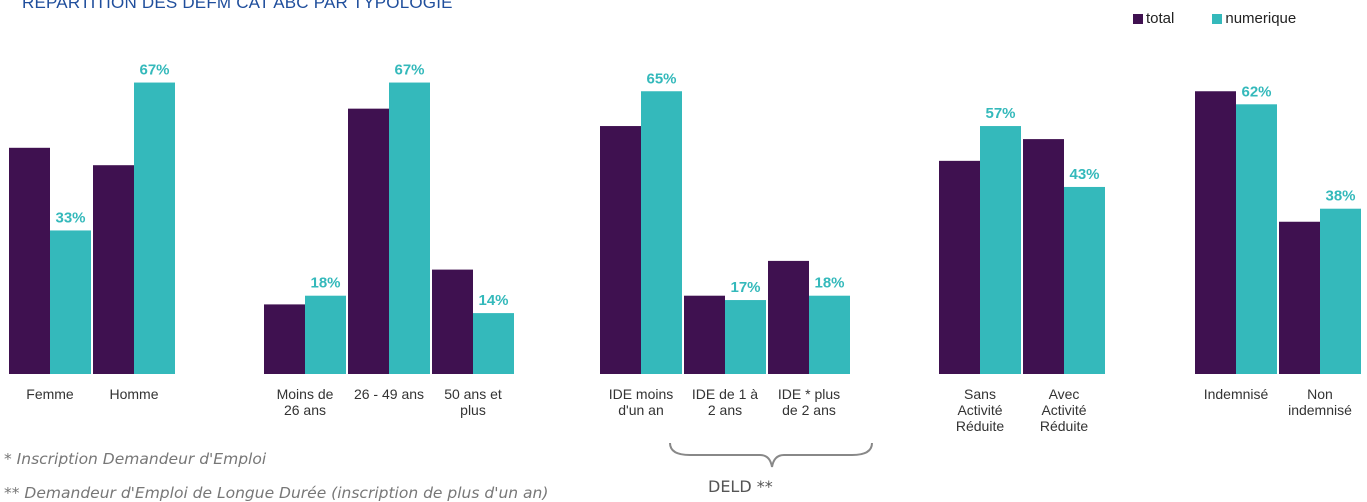 The image size is (1367, 502). I want to click on category-label-indemnisation-1: Non indemnisé, so click(1320, 402).